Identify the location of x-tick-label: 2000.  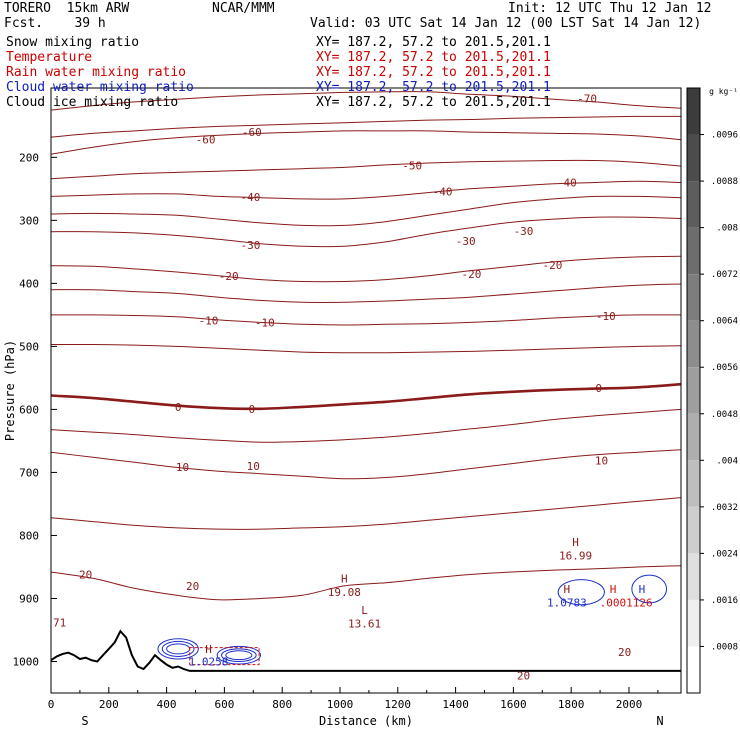
(629, 704).